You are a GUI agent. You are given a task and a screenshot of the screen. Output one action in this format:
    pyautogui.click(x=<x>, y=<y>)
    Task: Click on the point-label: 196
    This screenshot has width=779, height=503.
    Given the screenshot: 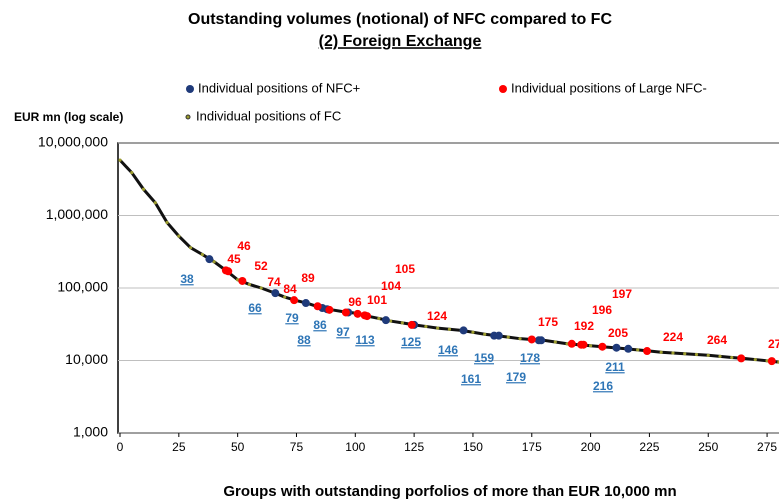 What is the action you would take?
    pyautogui.click(x=602, y=310)
    